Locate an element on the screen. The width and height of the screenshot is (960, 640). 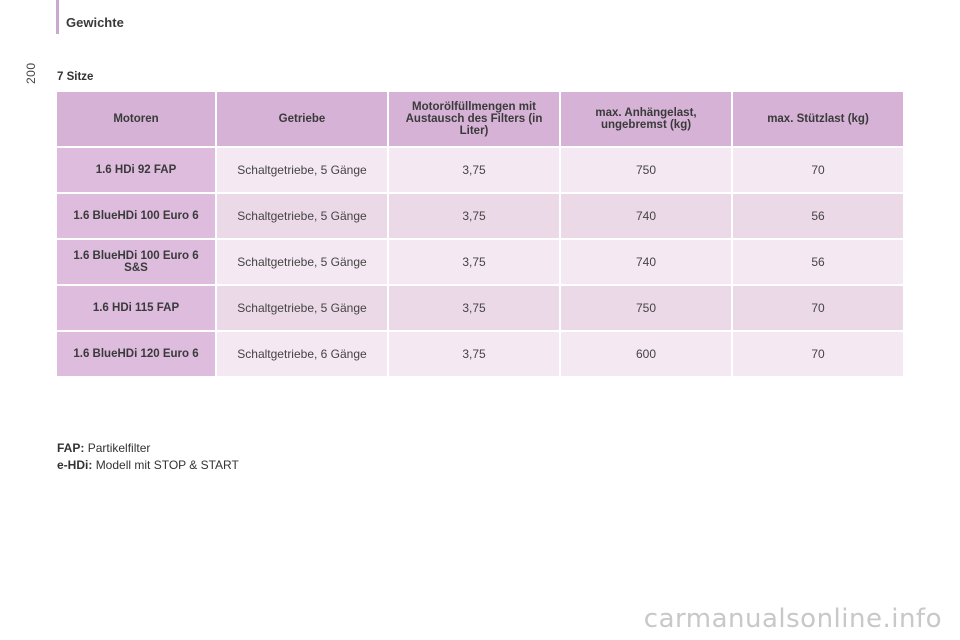
footnote-term: FAP: is located at coordinates (71, 448).